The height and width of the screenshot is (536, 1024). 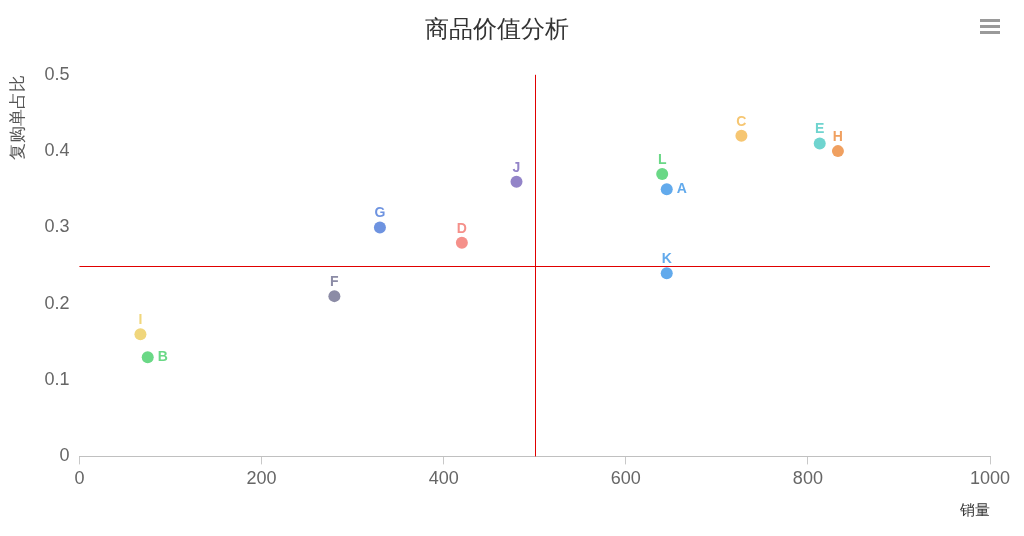 I want to click on series-label: K, so click(x=666, y=258).